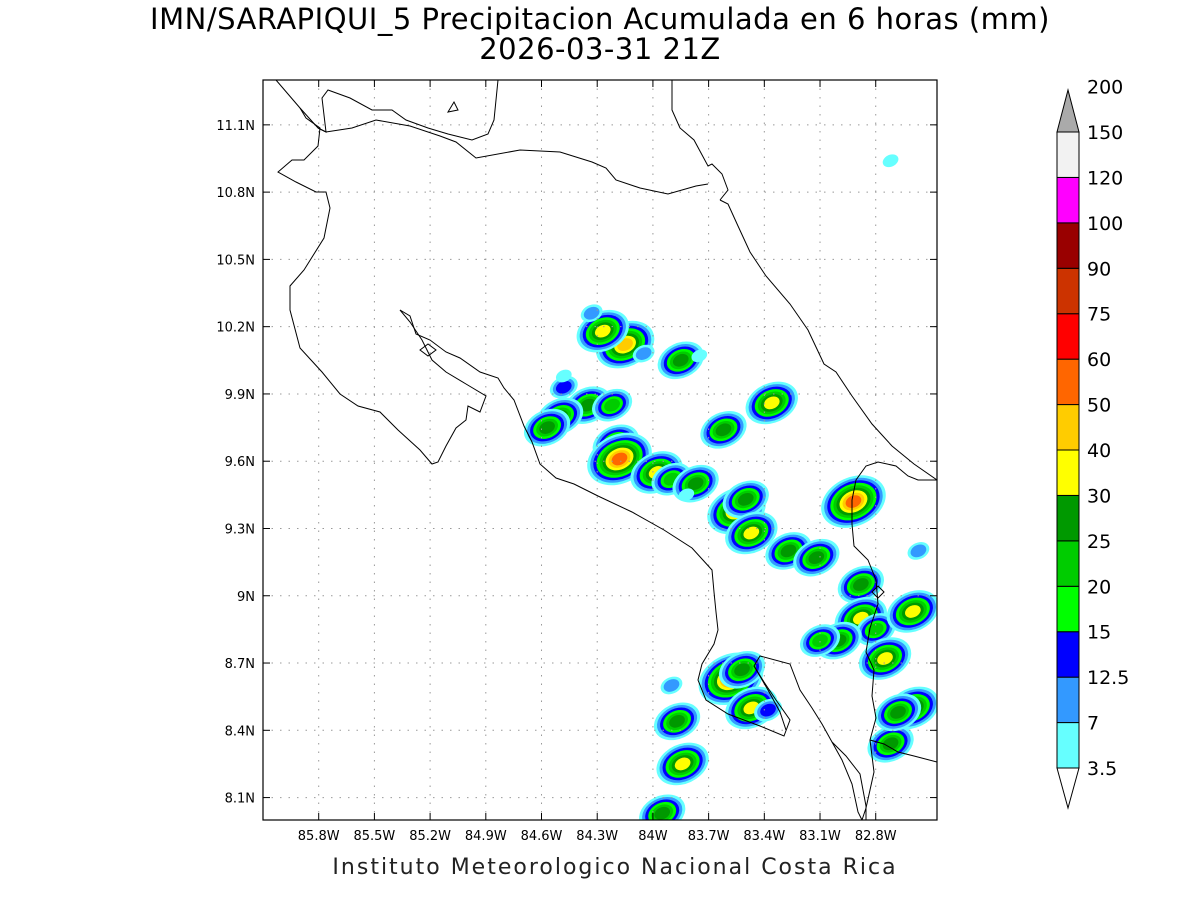 The height and width of the screenshot is (900, 1200). I want to click on x-tick-label: 82.8W, so click(876, 836).